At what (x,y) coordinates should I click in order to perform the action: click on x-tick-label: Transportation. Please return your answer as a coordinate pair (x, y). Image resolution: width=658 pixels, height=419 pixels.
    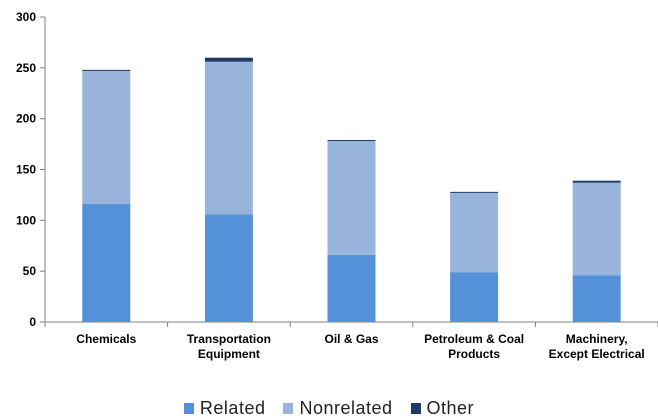
    Looking at the image, I should click on (229, 339).